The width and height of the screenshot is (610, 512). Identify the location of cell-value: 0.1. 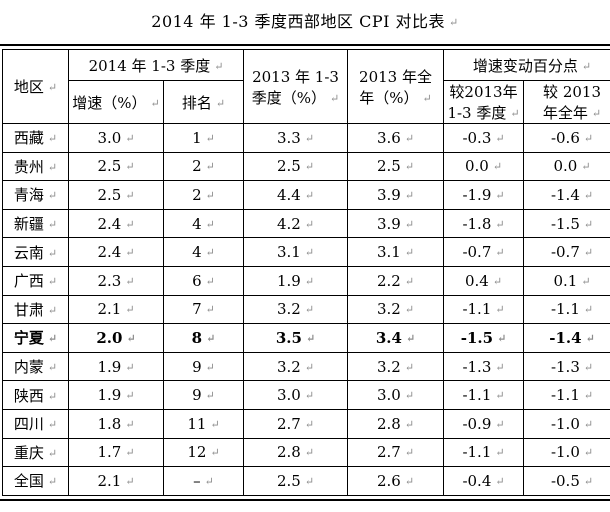
(565, 281).